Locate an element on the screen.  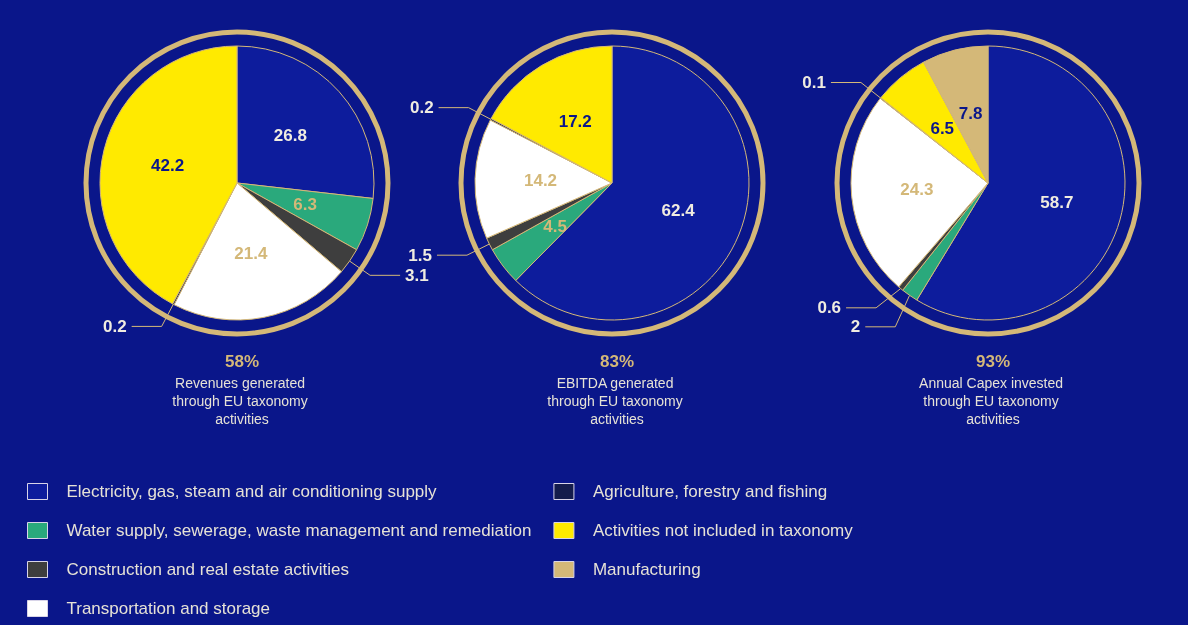
legend-label: Electricity, gas, steam and air conditioning supply is located at coordinates (252, 491).